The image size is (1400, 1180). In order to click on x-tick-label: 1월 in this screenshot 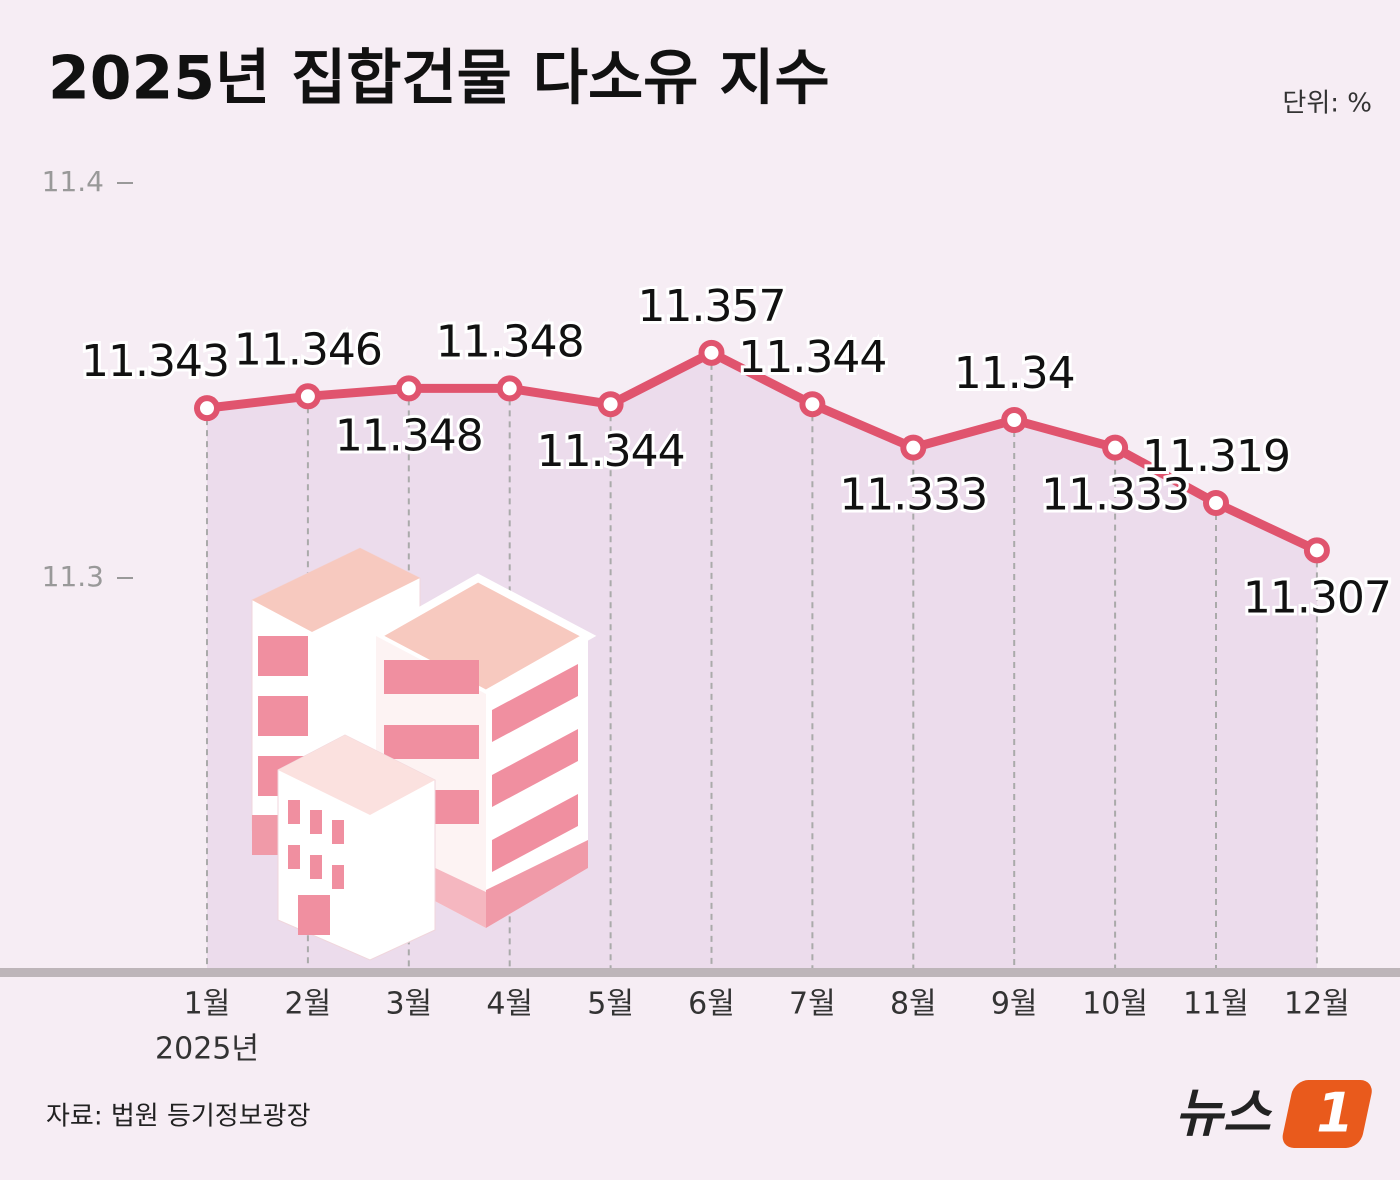, I will do `click(207, 1004)`.